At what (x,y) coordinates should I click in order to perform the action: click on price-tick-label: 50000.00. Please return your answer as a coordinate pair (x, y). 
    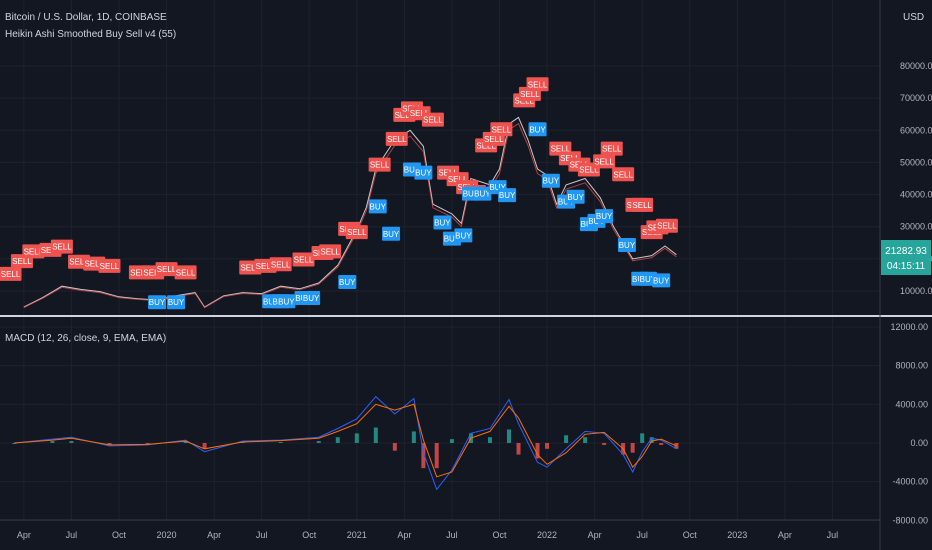
    Looking at the image, I should click on (916, 162).